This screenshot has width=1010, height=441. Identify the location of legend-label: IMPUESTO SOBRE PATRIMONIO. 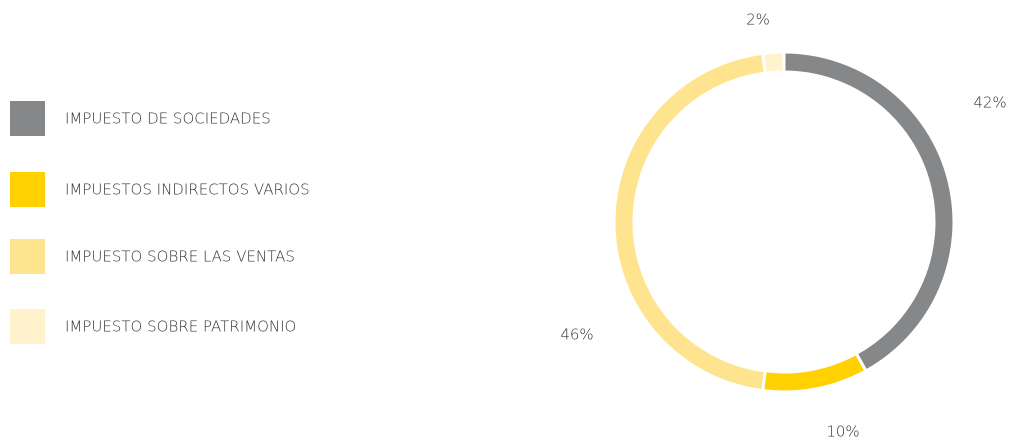
(180, 327).